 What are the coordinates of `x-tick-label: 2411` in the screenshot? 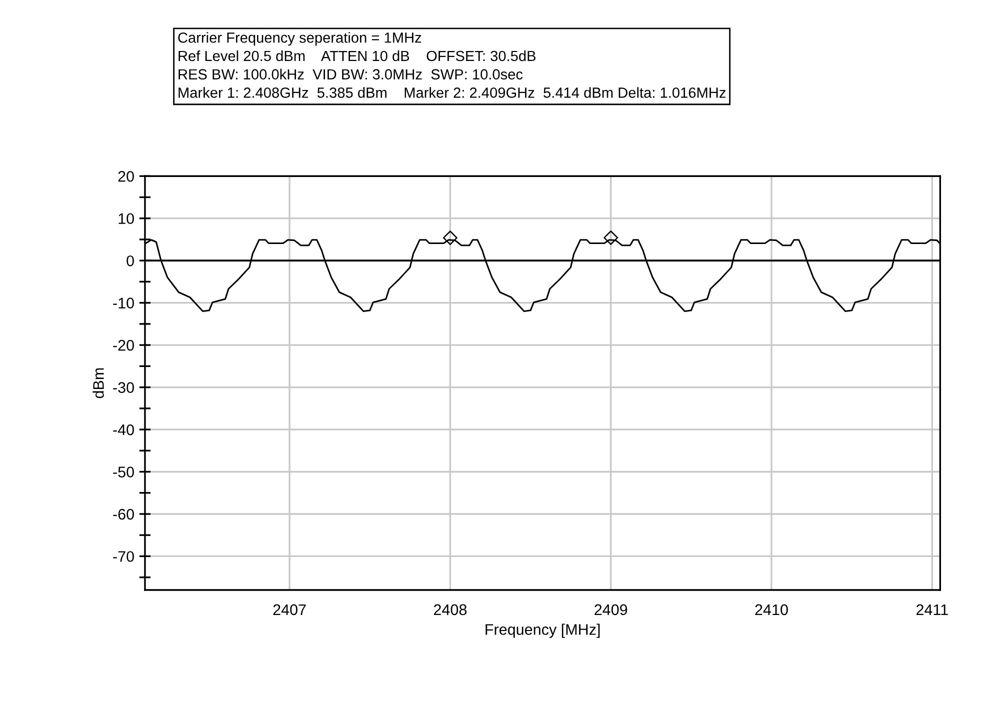 It's located at (932, 609).